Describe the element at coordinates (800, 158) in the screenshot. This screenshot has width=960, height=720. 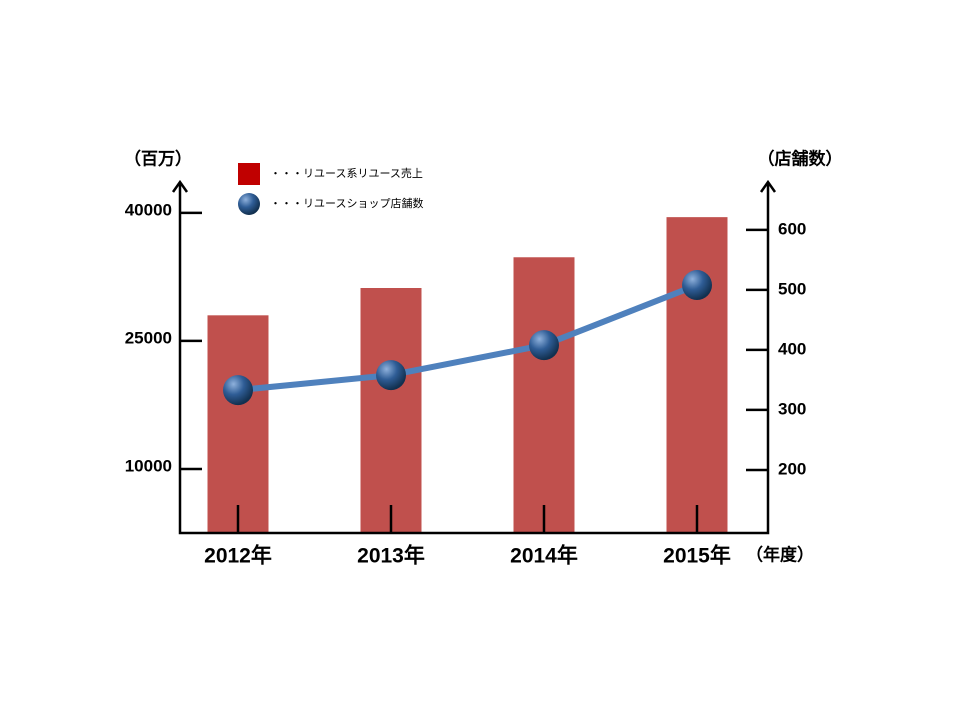
I see `y2-axis-unit: （店舗数）` at that location.